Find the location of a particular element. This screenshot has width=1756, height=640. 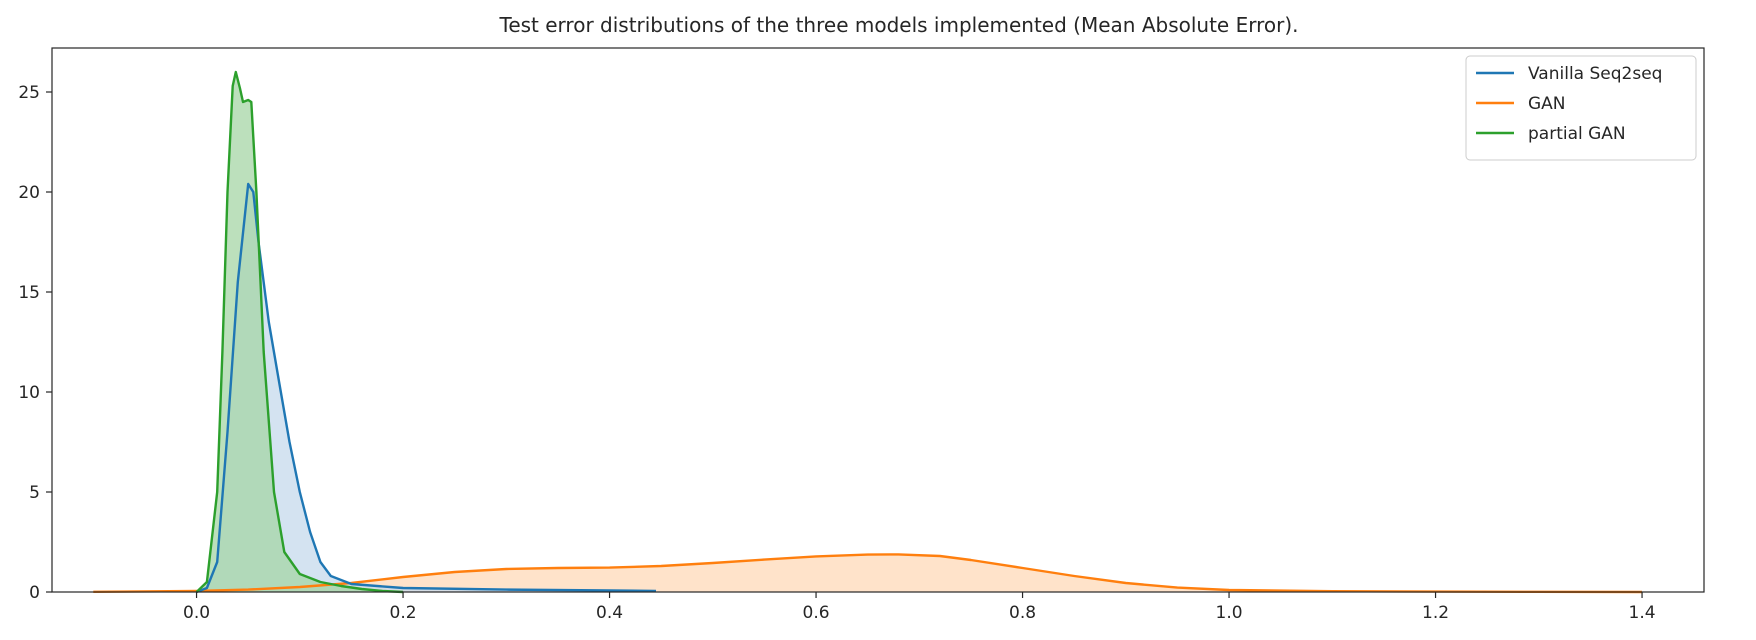

legend-label: partial GAN is located at coordinates (1577, 134).